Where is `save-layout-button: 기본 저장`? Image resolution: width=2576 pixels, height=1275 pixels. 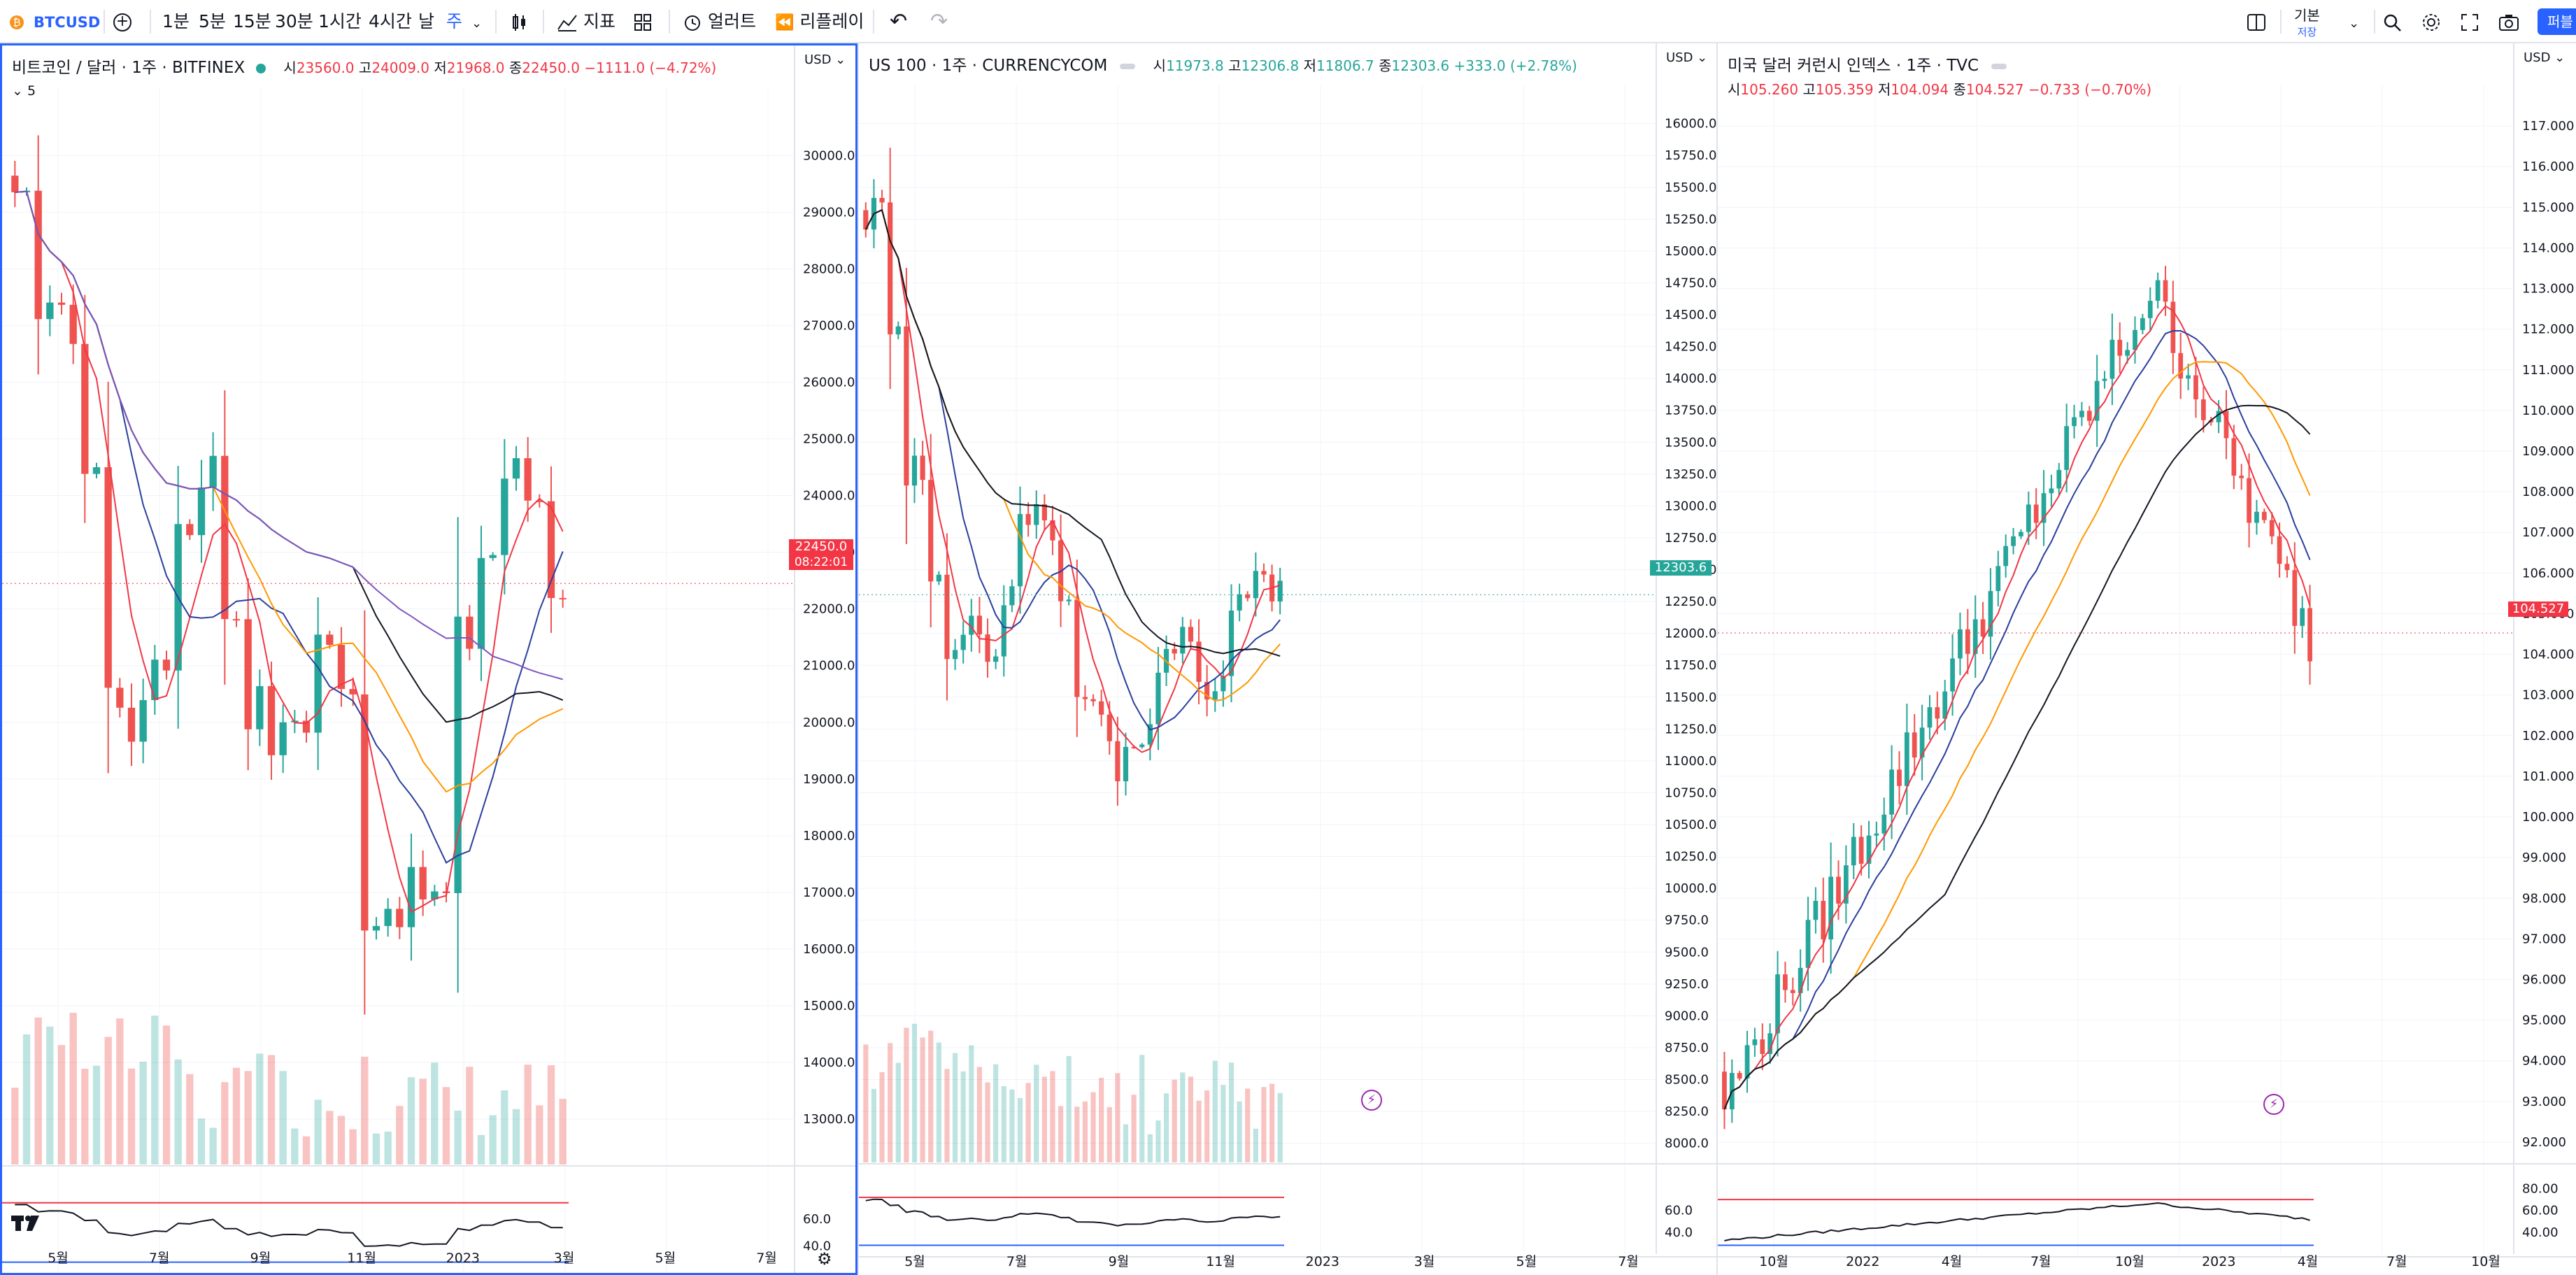
save-layout-button: 기본 저장 is located at coordinates (2307, 21).